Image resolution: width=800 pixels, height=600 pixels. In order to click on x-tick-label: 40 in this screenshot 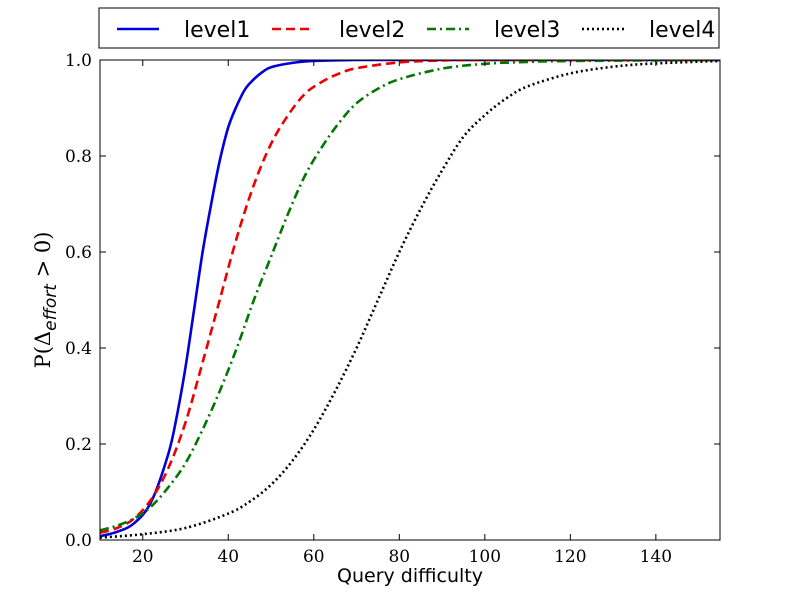, I will do `click(228, 557)`.